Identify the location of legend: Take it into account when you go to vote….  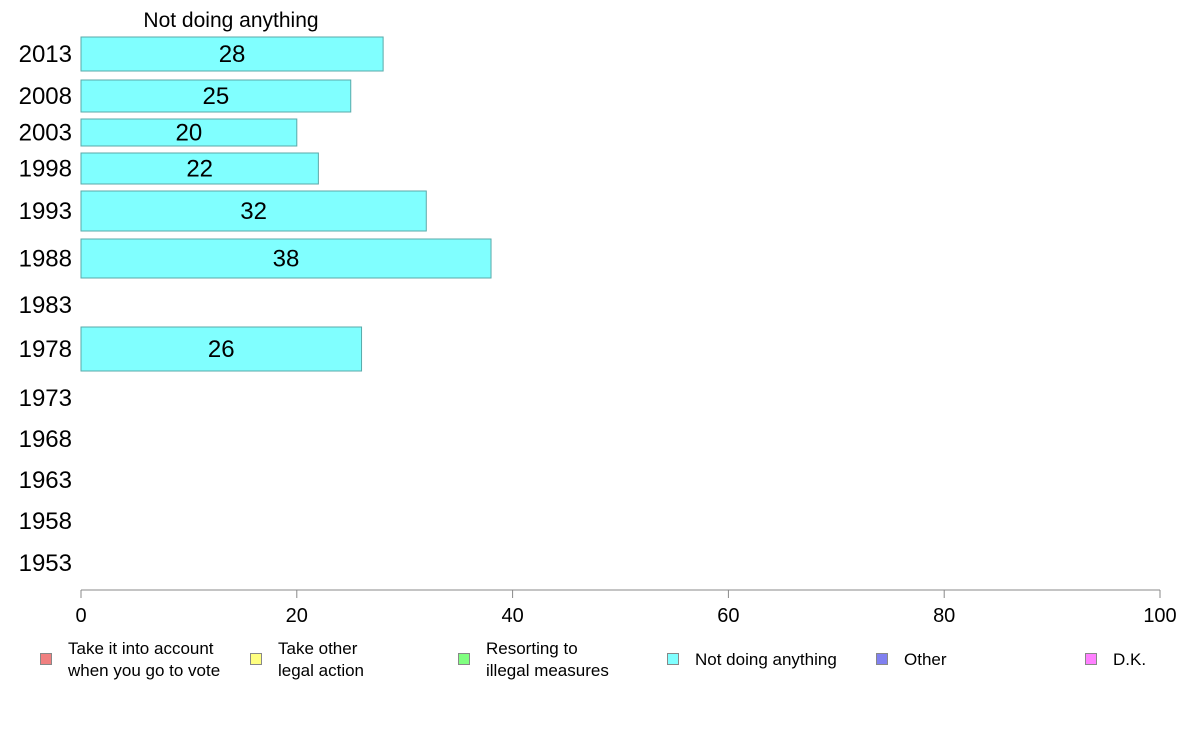
(594, 668).